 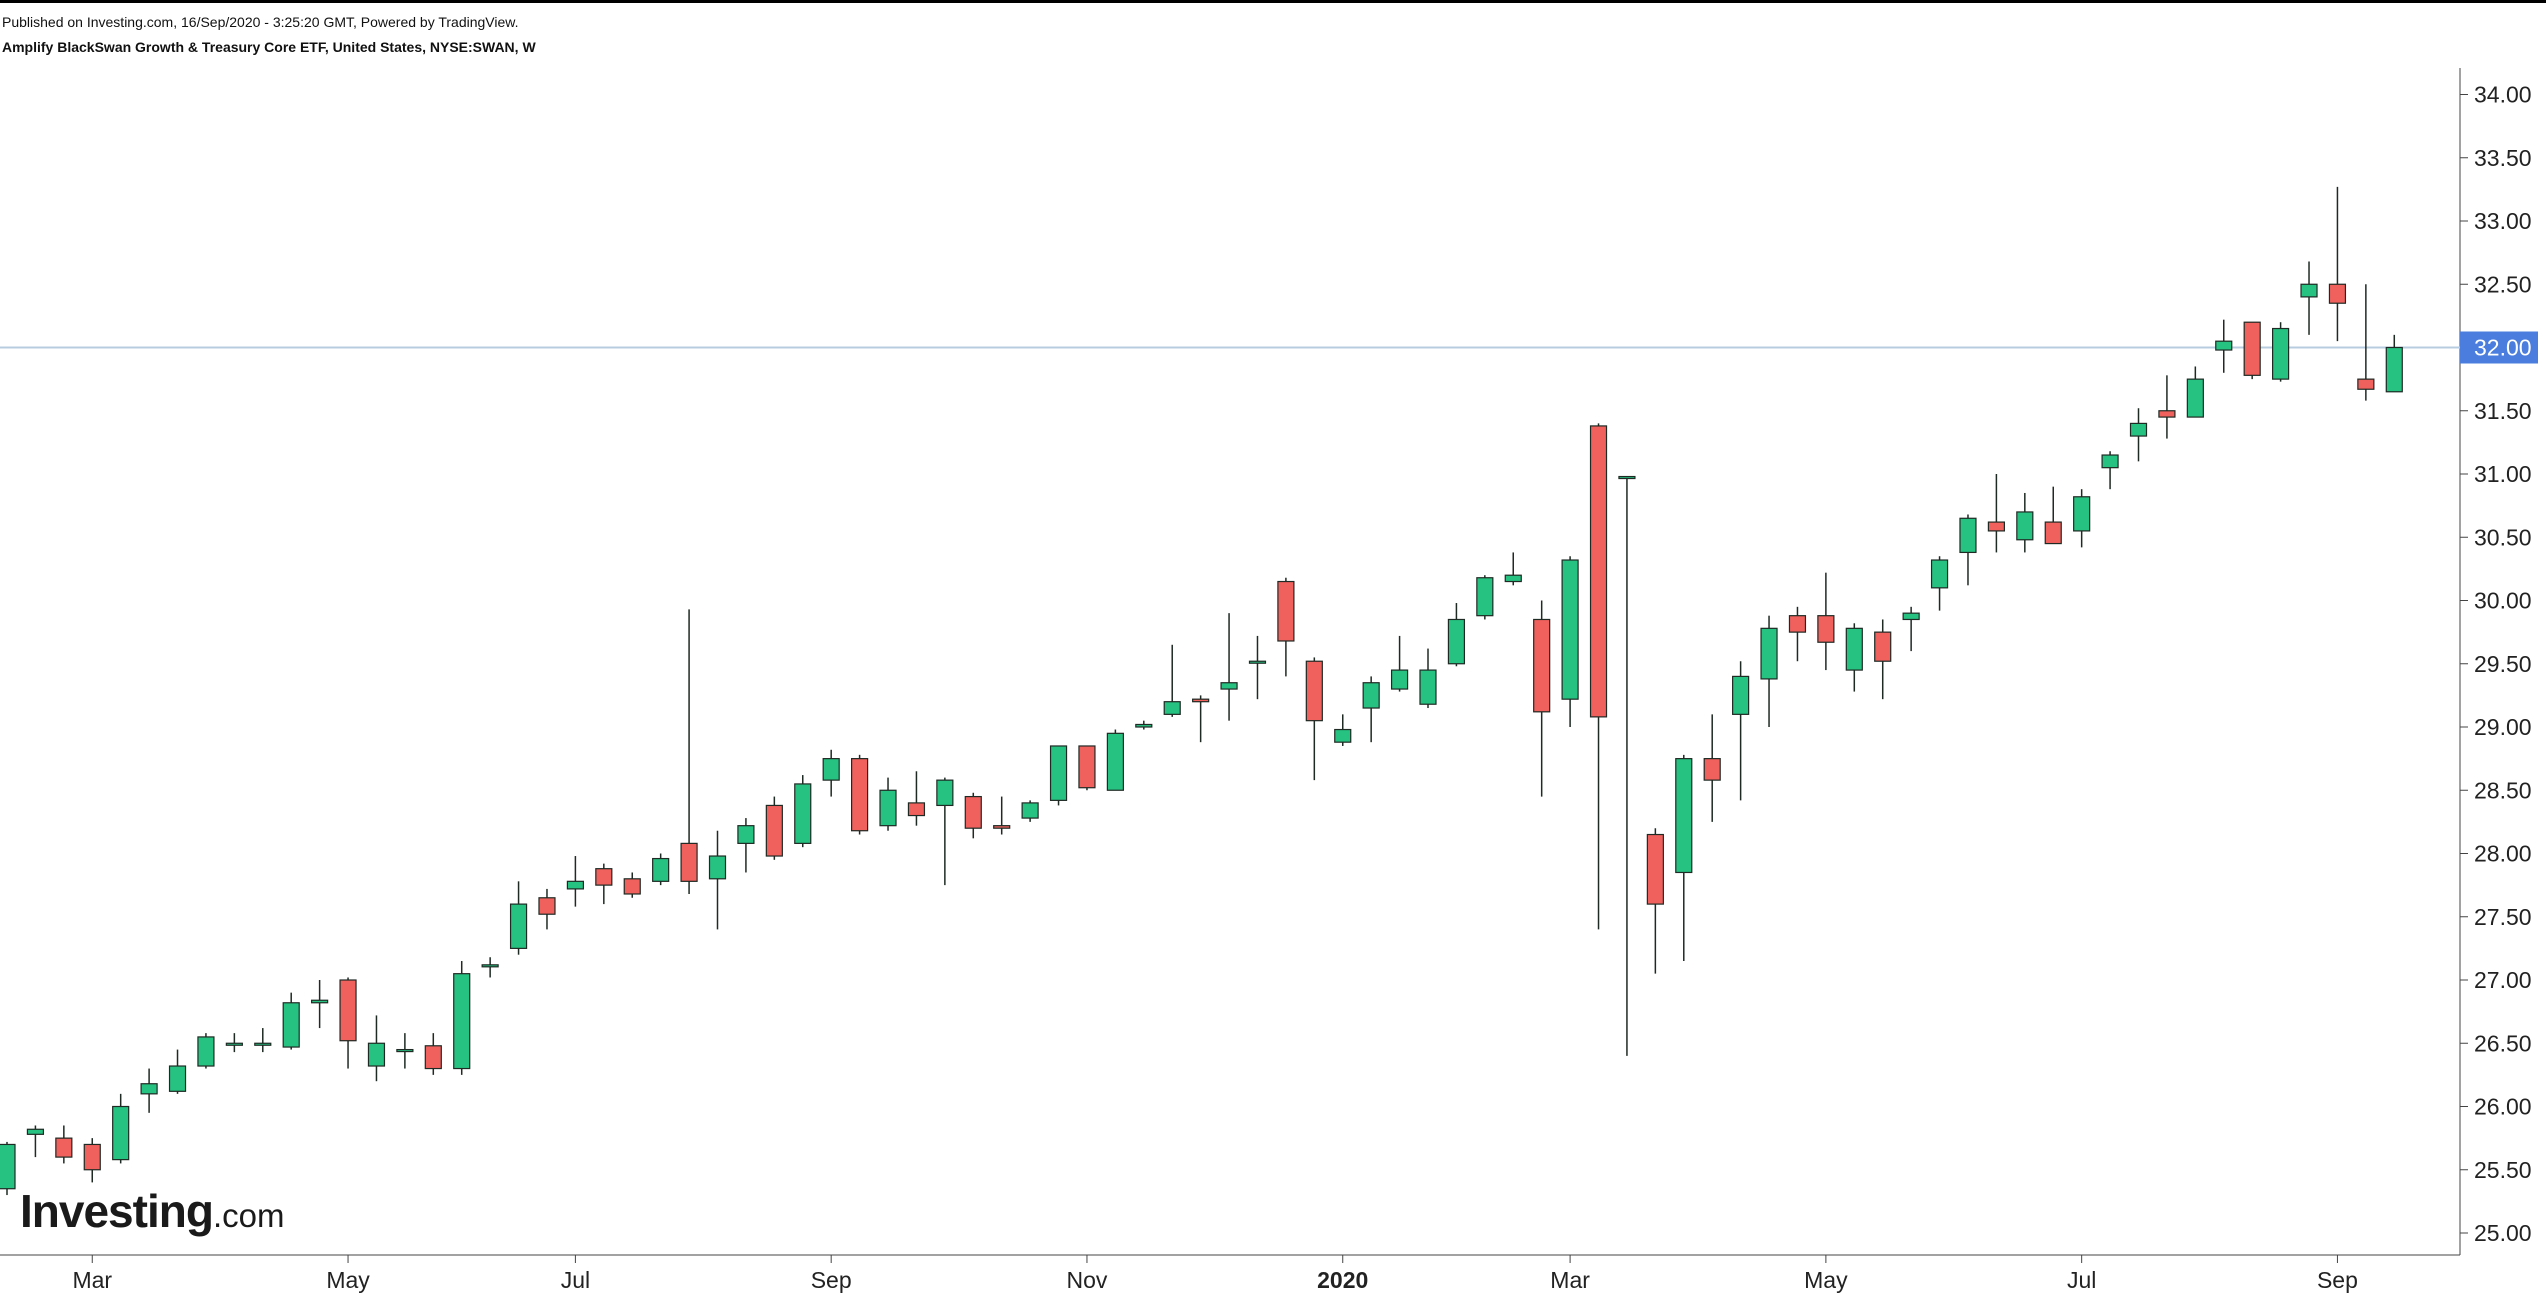 I want to click on top-border, so click(x=1273, y=1).